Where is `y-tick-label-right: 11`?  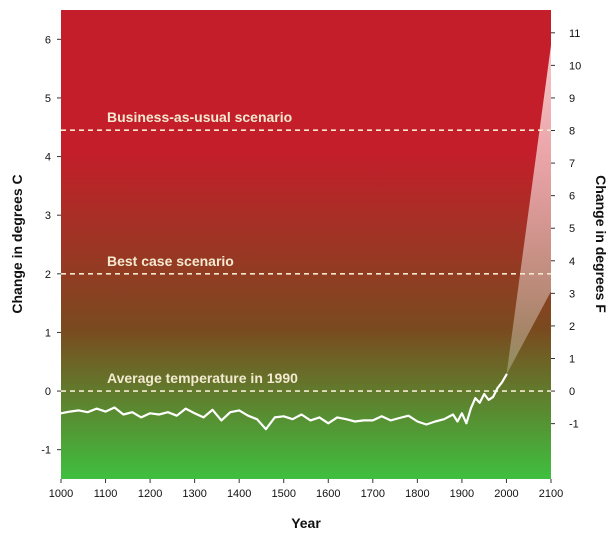
y-tick-label-right: 11 is located at coordinates (574, 34).